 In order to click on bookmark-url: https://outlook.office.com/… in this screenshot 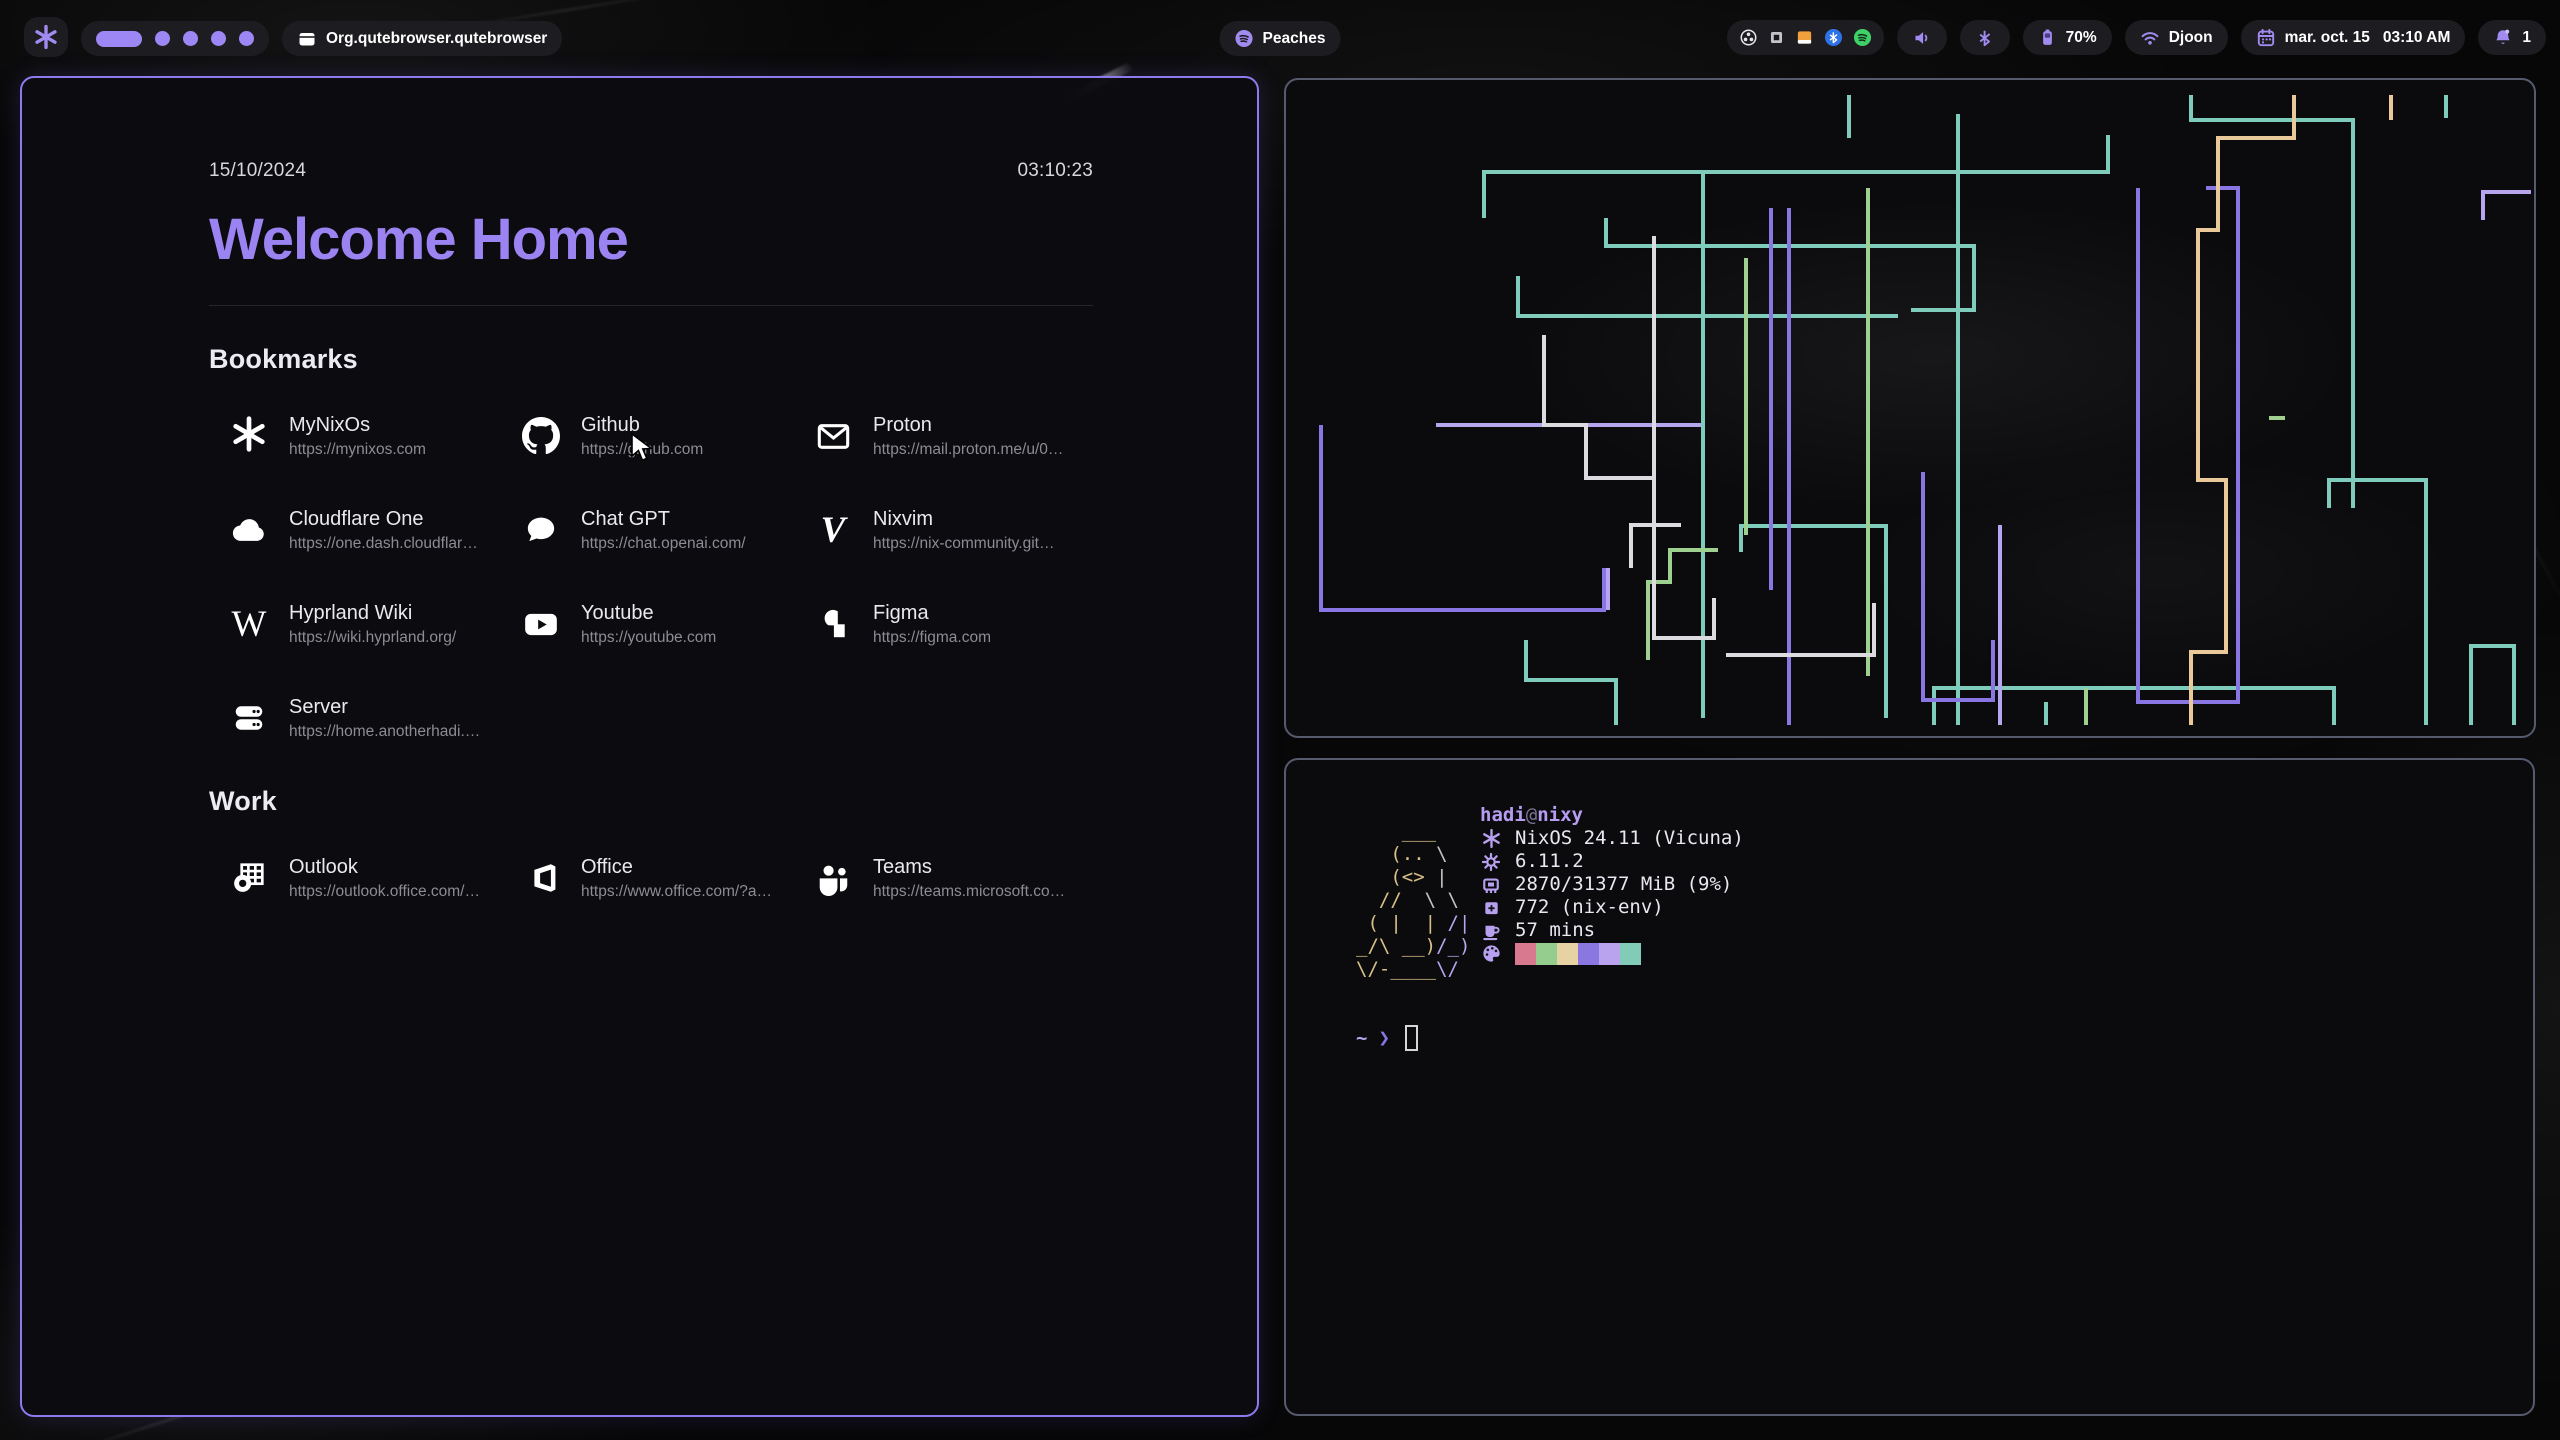, I will do `click(384, 891)`.